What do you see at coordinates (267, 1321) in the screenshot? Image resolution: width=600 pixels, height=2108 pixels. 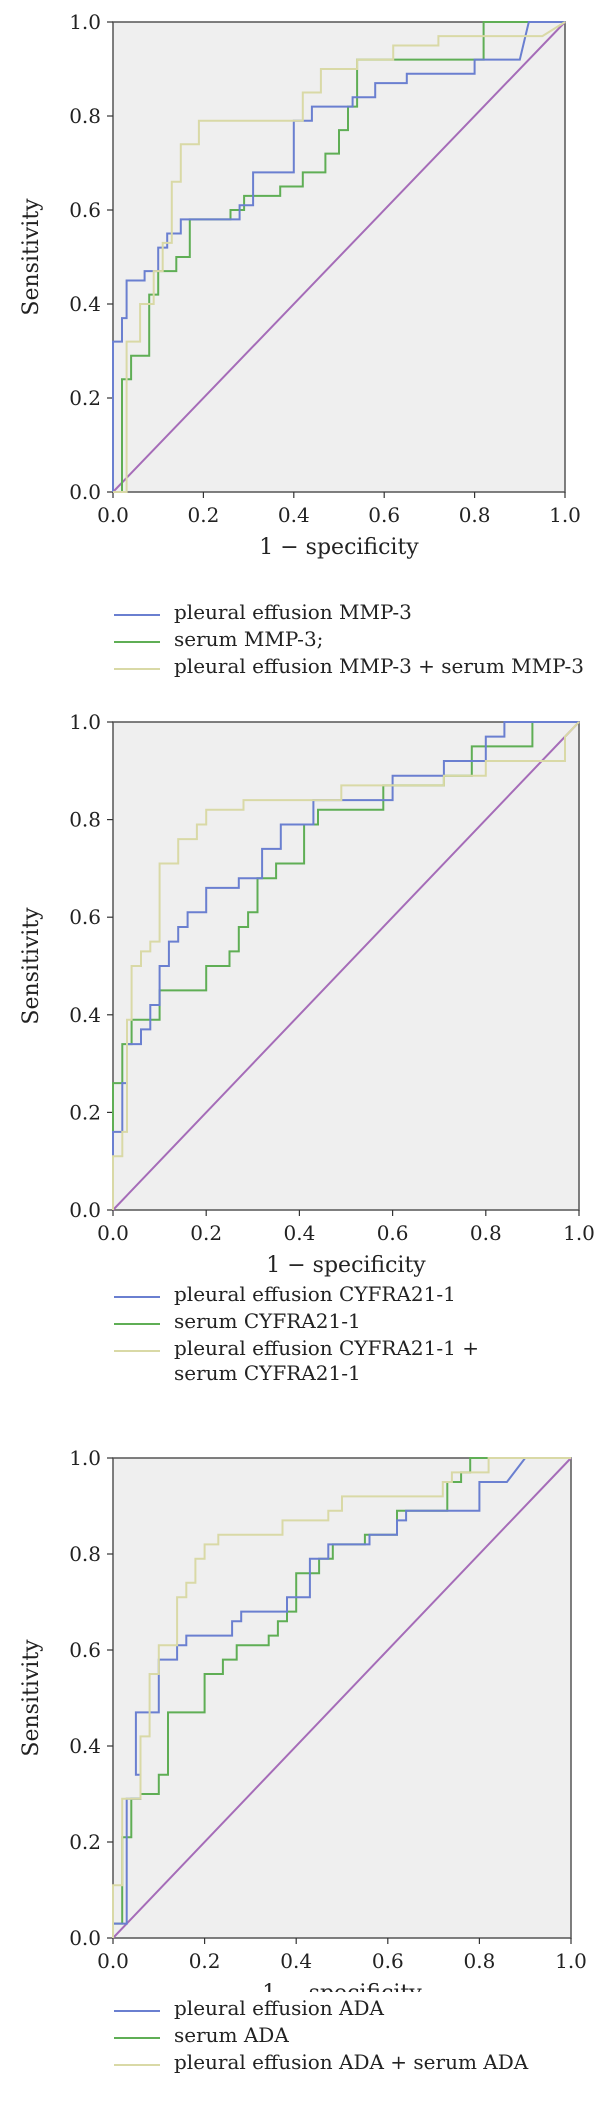 I see `legend-label: serum CYFRA21-1` at bounding box center [267, 1321].